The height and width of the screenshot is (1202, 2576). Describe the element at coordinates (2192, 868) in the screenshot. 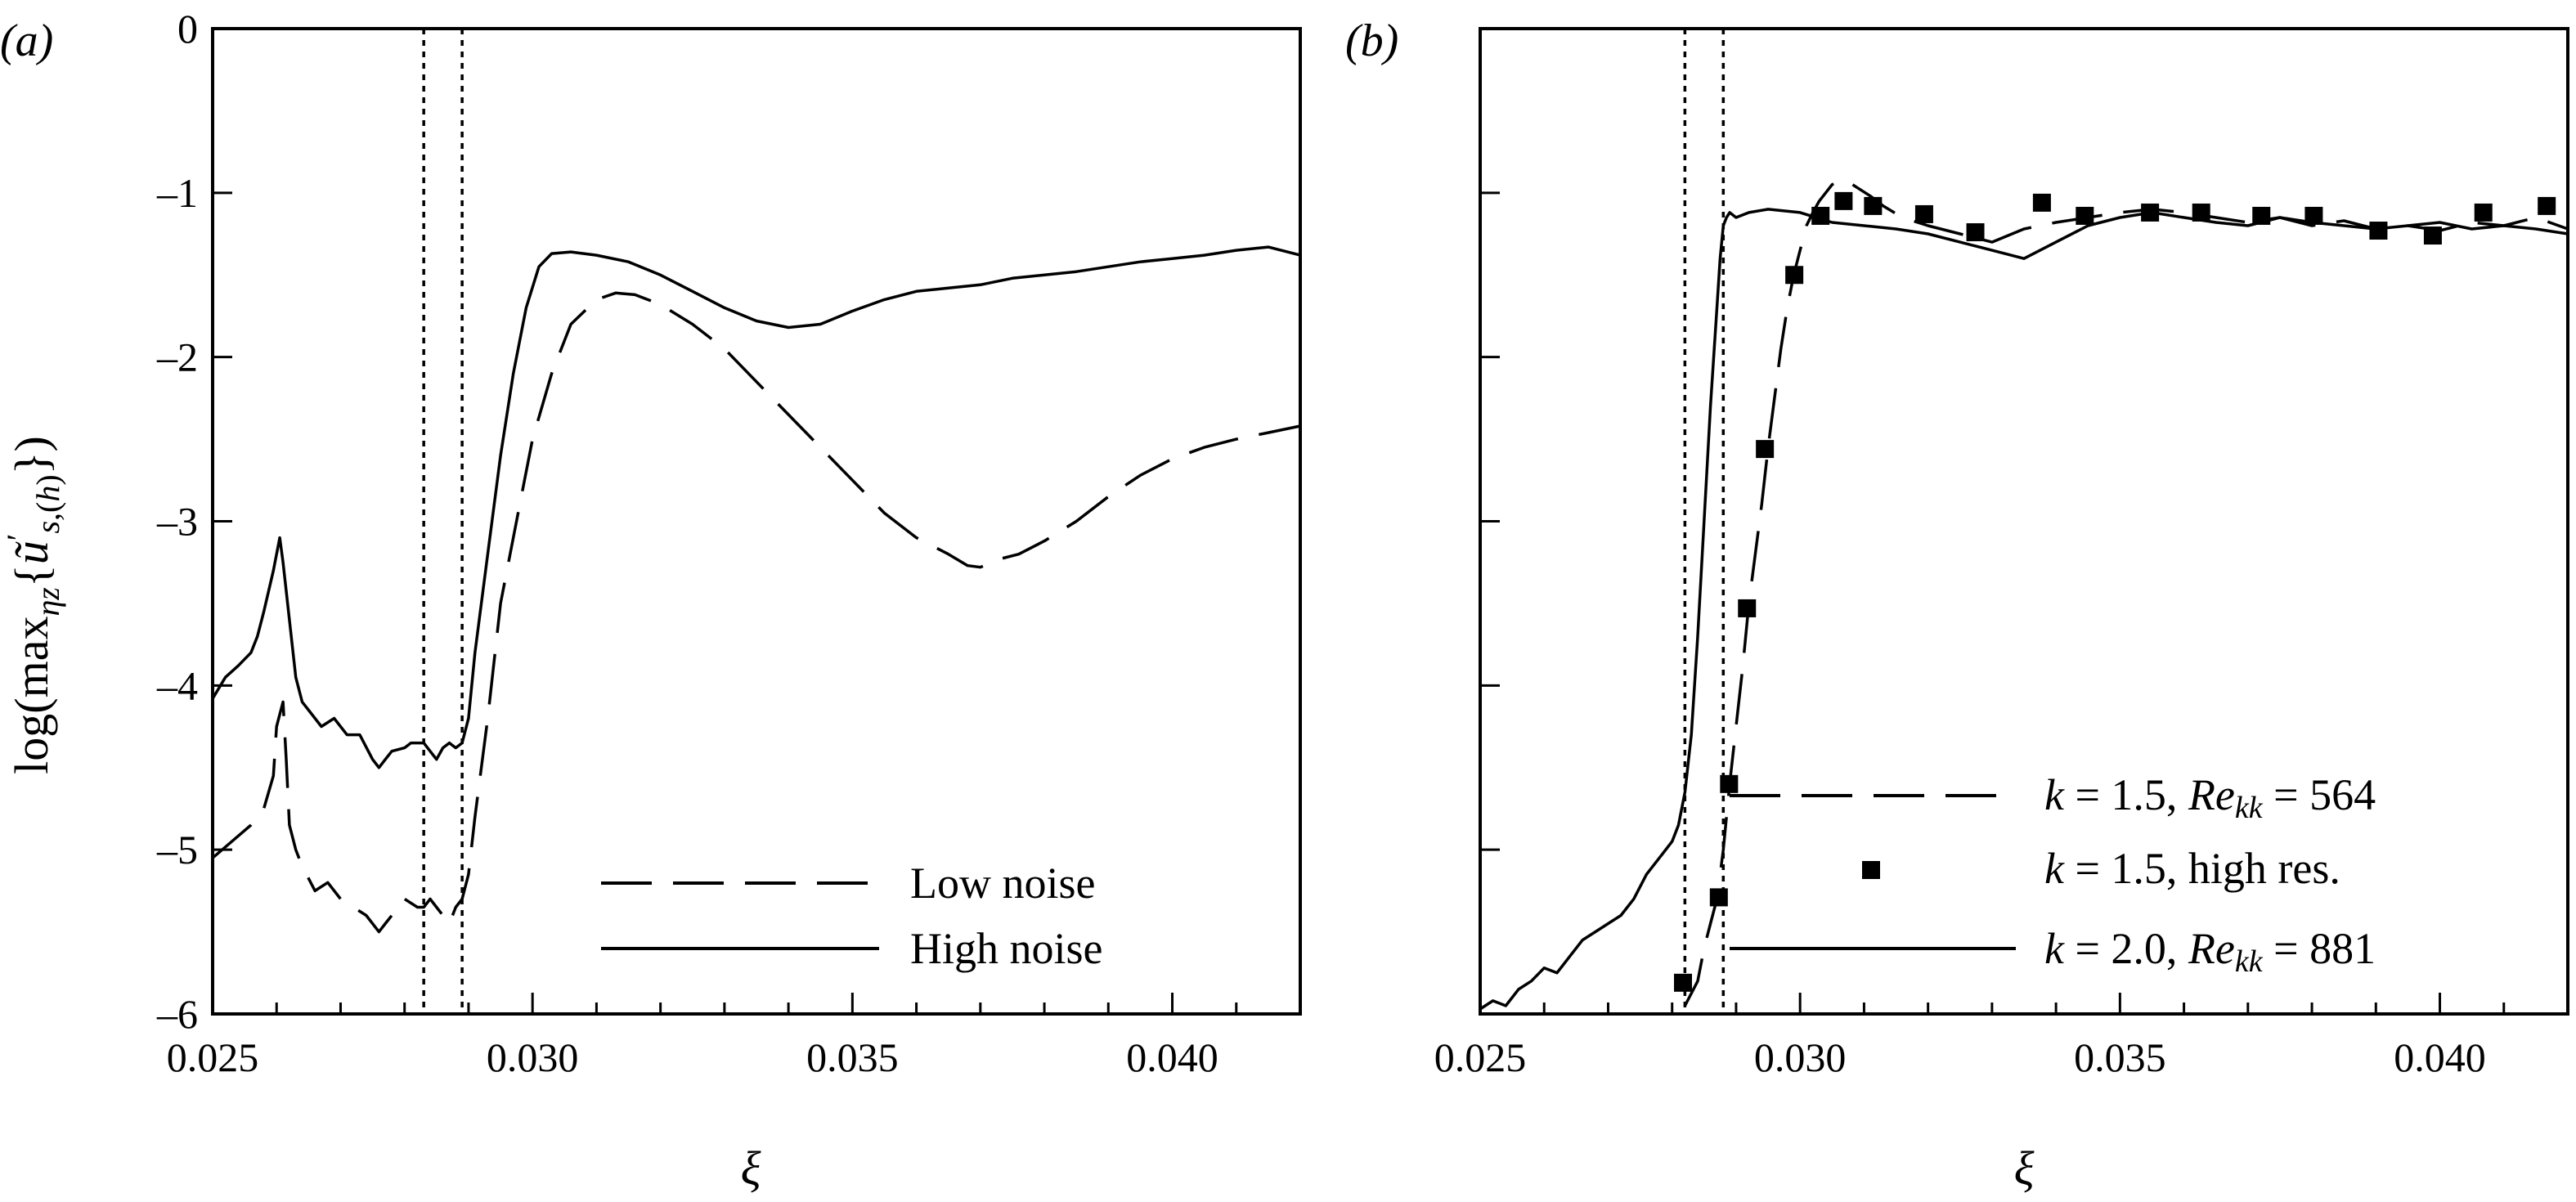

I see `legend-b-2-label: k = 1.5, high res.` at that location.